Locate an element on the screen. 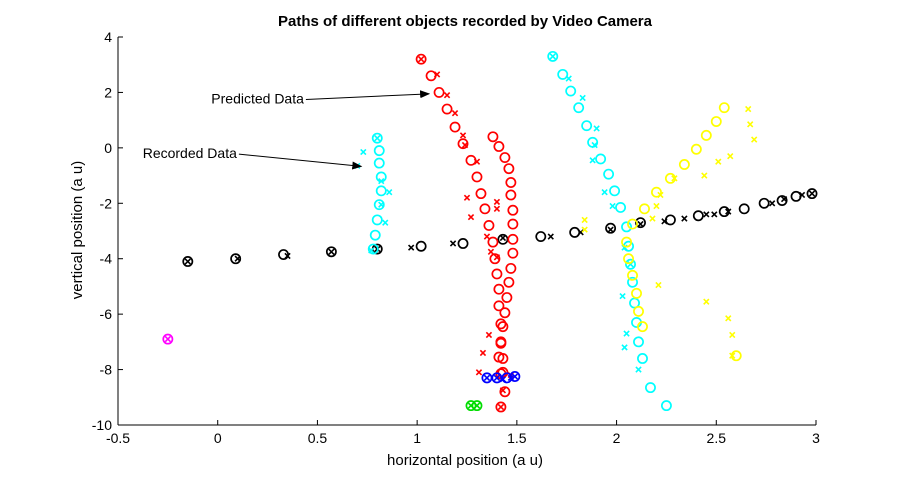  x-axis-label: horizontal position (a u) is located at coordinates (465, 460).